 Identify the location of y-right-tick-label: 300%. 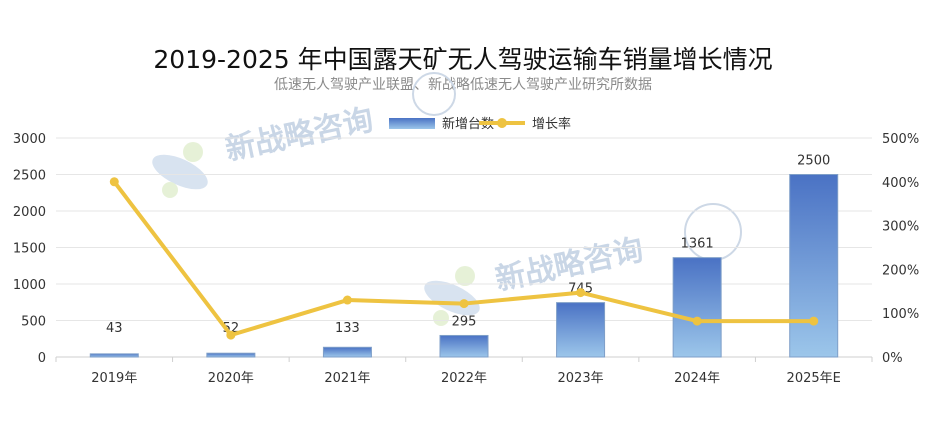
(900, 227).